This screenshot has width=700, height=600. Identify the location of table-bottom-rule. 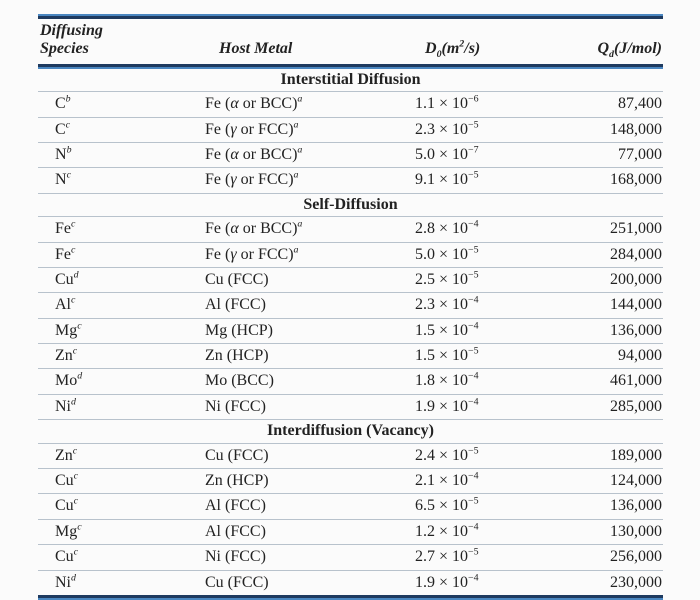
(350, 597).